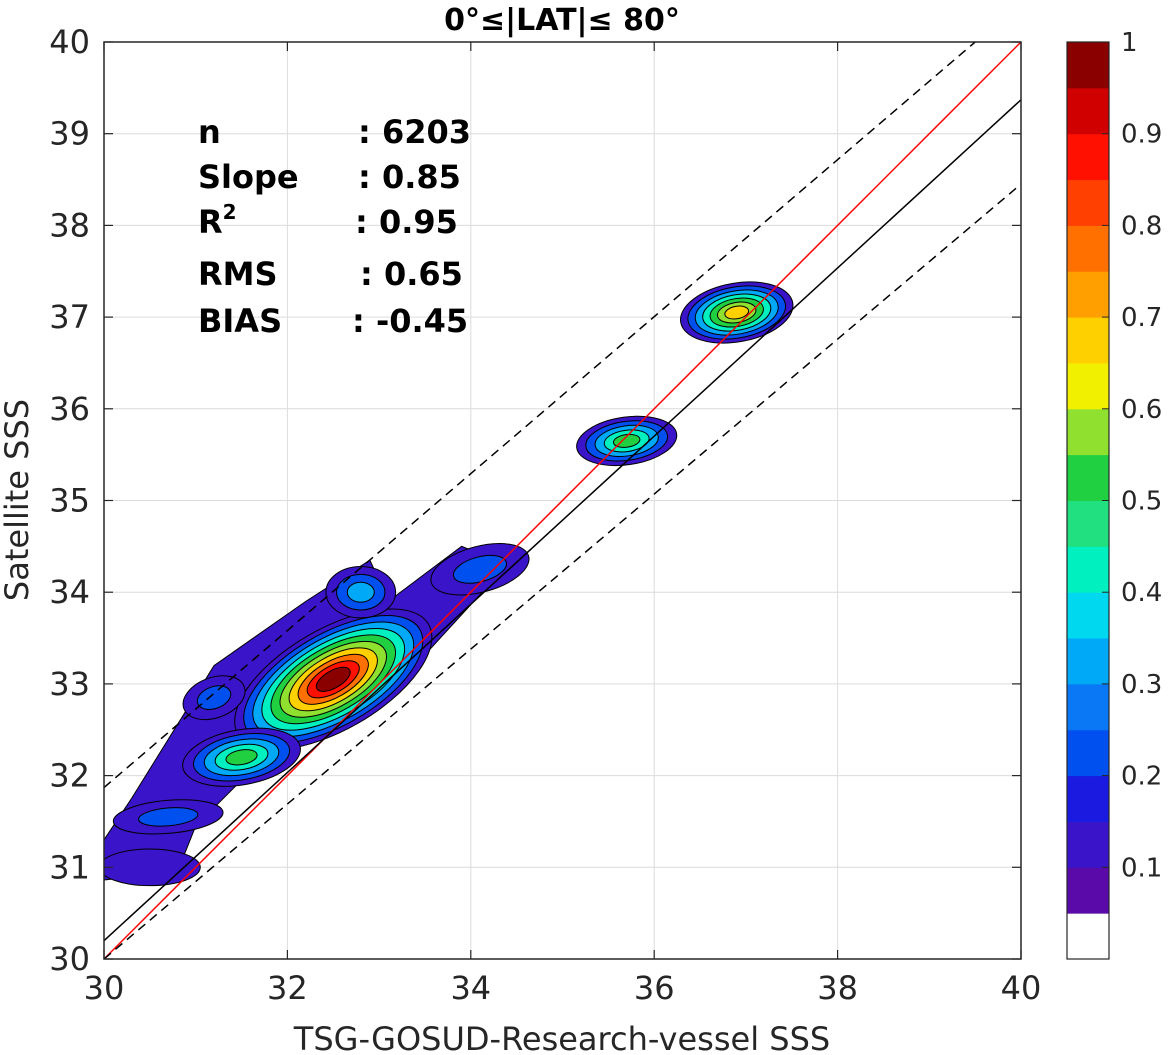  What do you see at coordinates (69, 959) in the screenshot?
I see `y-tick-label: 30` at bounding box center [69, 959].